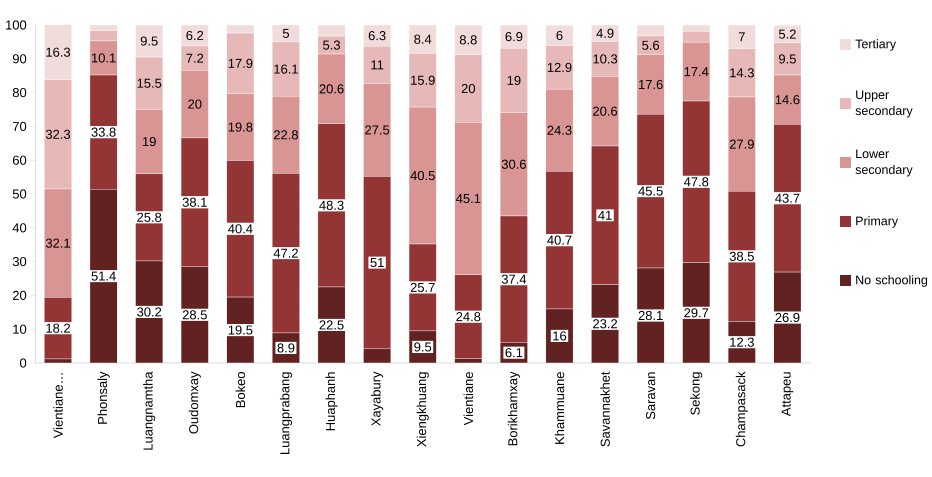 The width and height of the screenshot is (932, 477). I want to click on data-label: 4.9, so click(605, 33).